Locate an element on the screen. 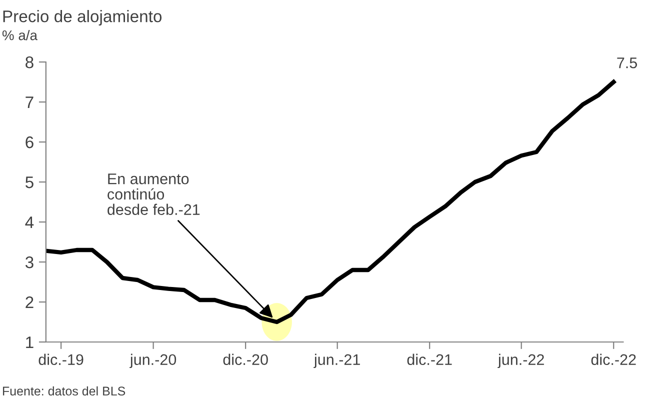 The width and height of the screenshot is (656, 400). x-tick-label: jun.-22 is located at coordinates (521, 361).